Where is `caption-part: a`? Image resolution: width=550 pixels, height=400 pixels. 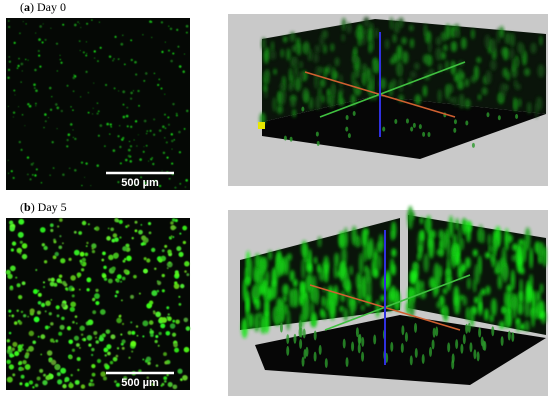
caption-part: a is located at coordinates (27, 7).